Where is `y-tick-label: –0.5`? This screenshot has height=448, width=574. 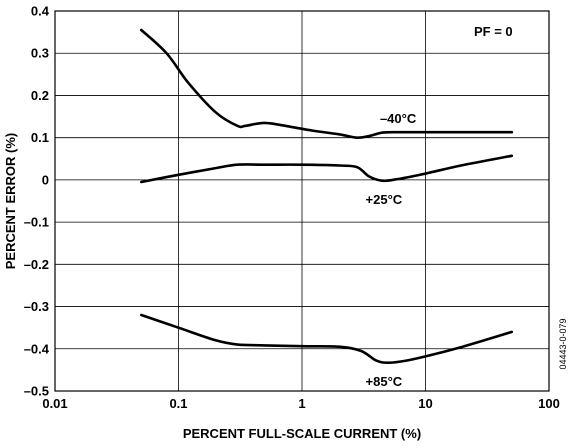 y-tick-label: –0.5 is located at coordinates (36, 391).